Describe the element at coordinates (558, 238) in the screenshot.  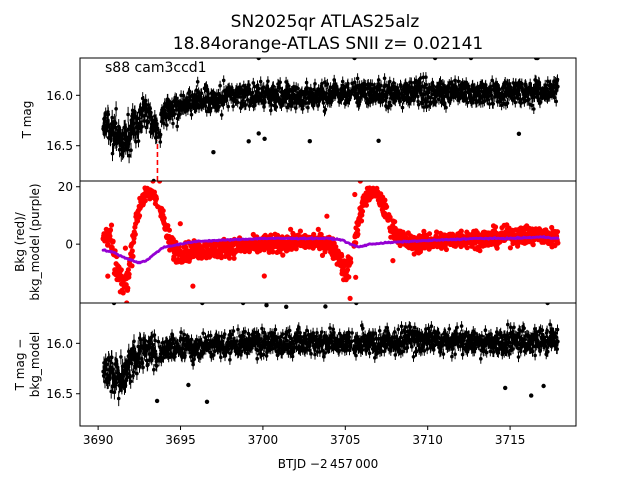
I see `bkg-model-point` at that location.